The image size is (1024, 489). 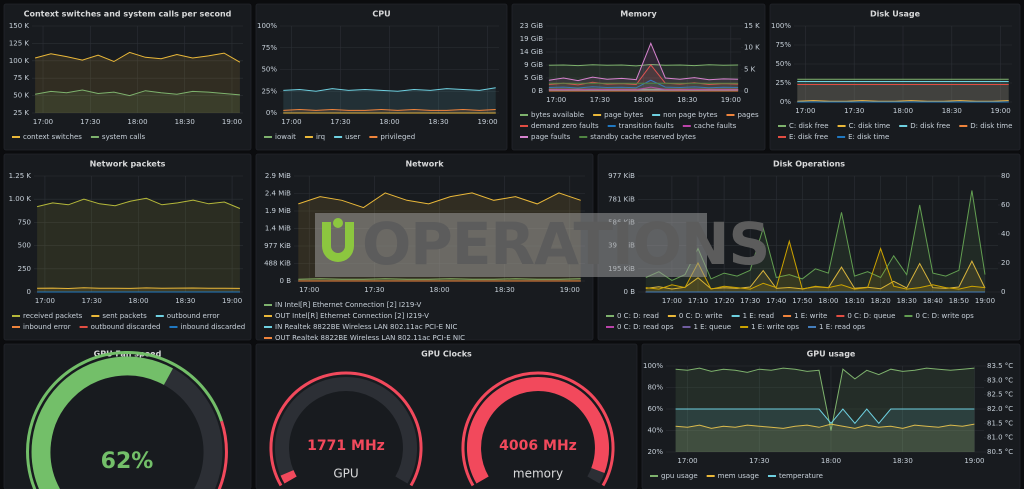 What do you see at coordinates (758, 316) in the screenshot?
I see `legend-label: 1 E: read` at bounding box center [758, 316].